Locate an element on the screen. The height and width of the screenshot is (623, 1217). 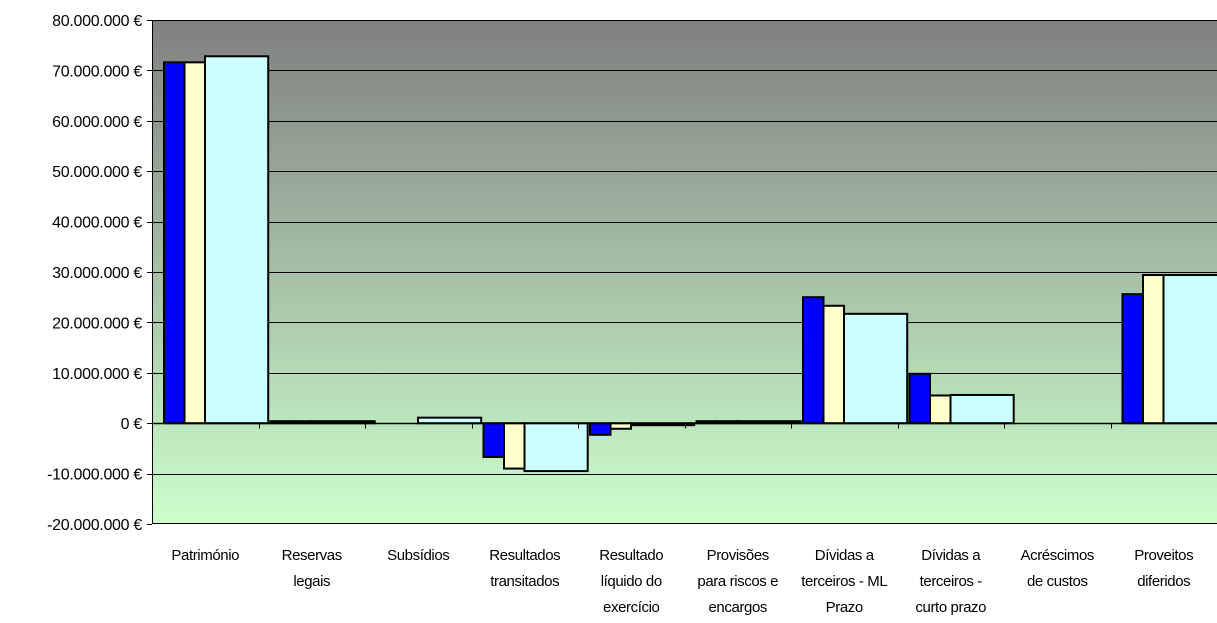
x-tick-label-line: Reservas is located at coordinates (312, 555).